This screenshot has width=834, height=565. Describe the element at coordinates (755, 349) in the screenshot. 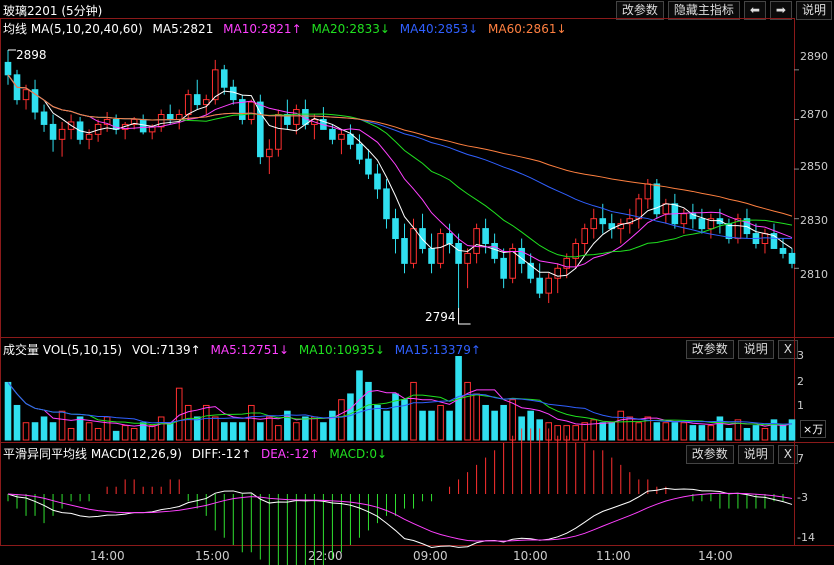

I see `vol-help-button: 说明` at that location.